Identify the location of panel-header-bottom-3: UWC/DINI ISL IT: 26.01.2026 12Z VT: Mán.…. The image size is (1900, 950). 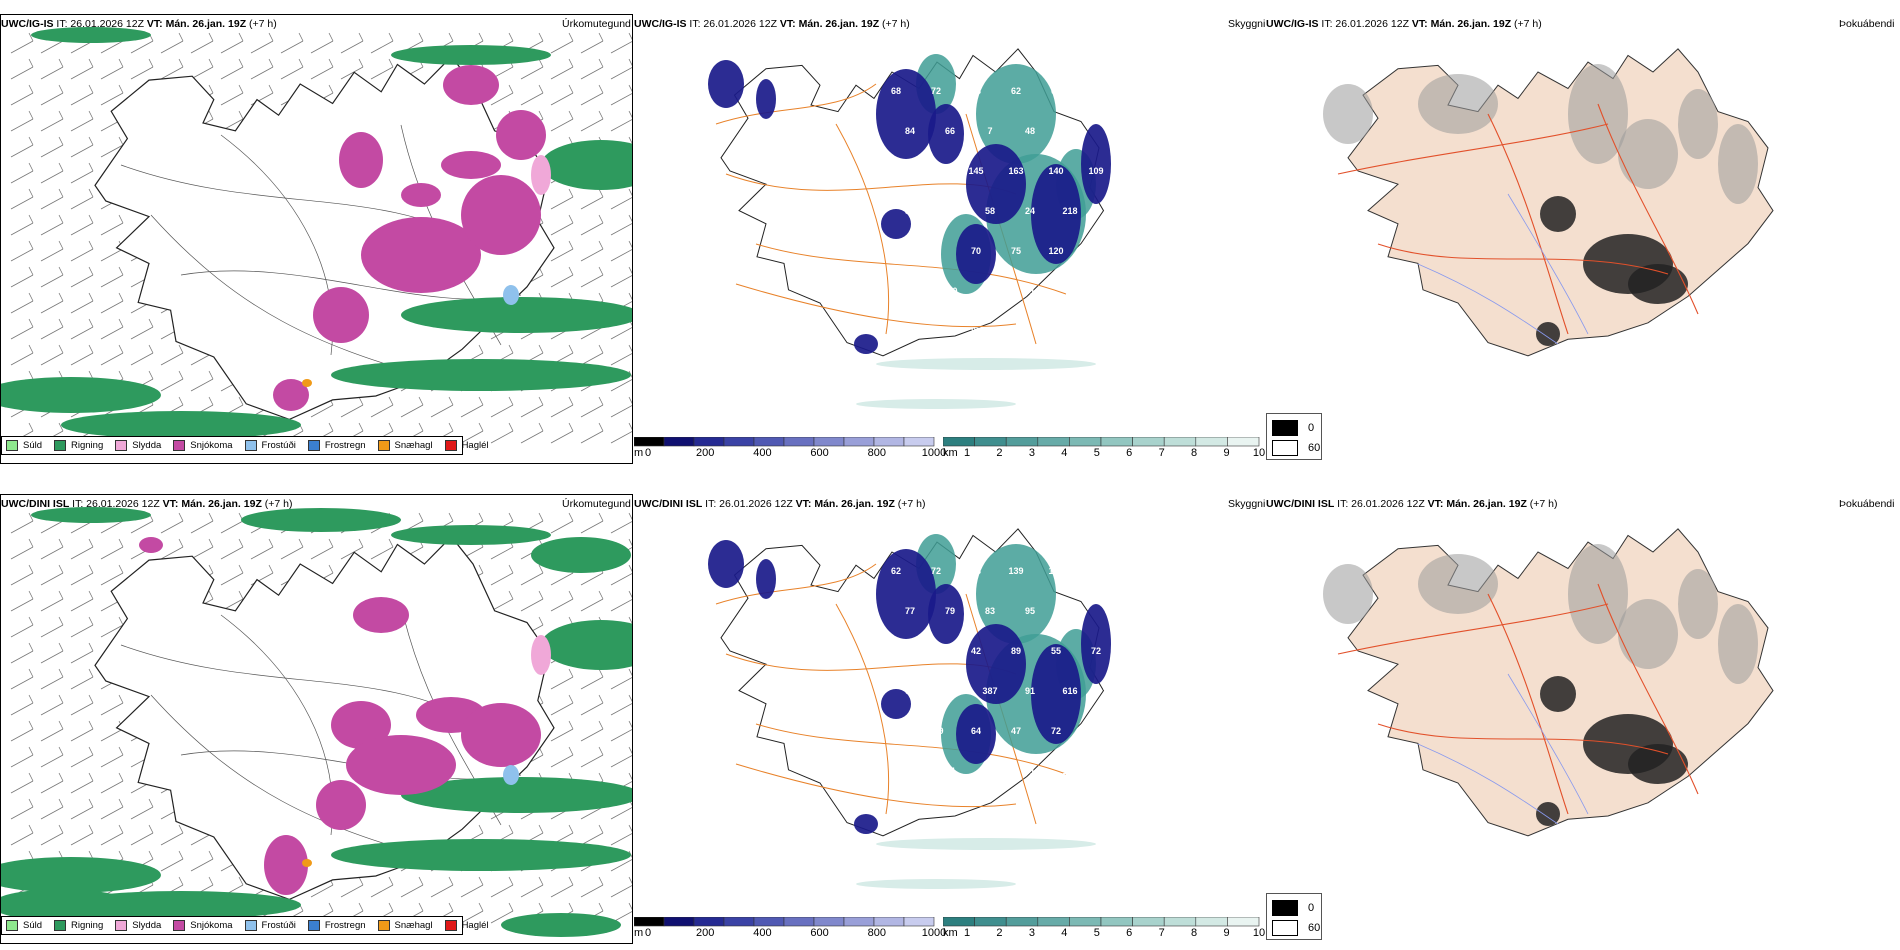
(1412, 504).